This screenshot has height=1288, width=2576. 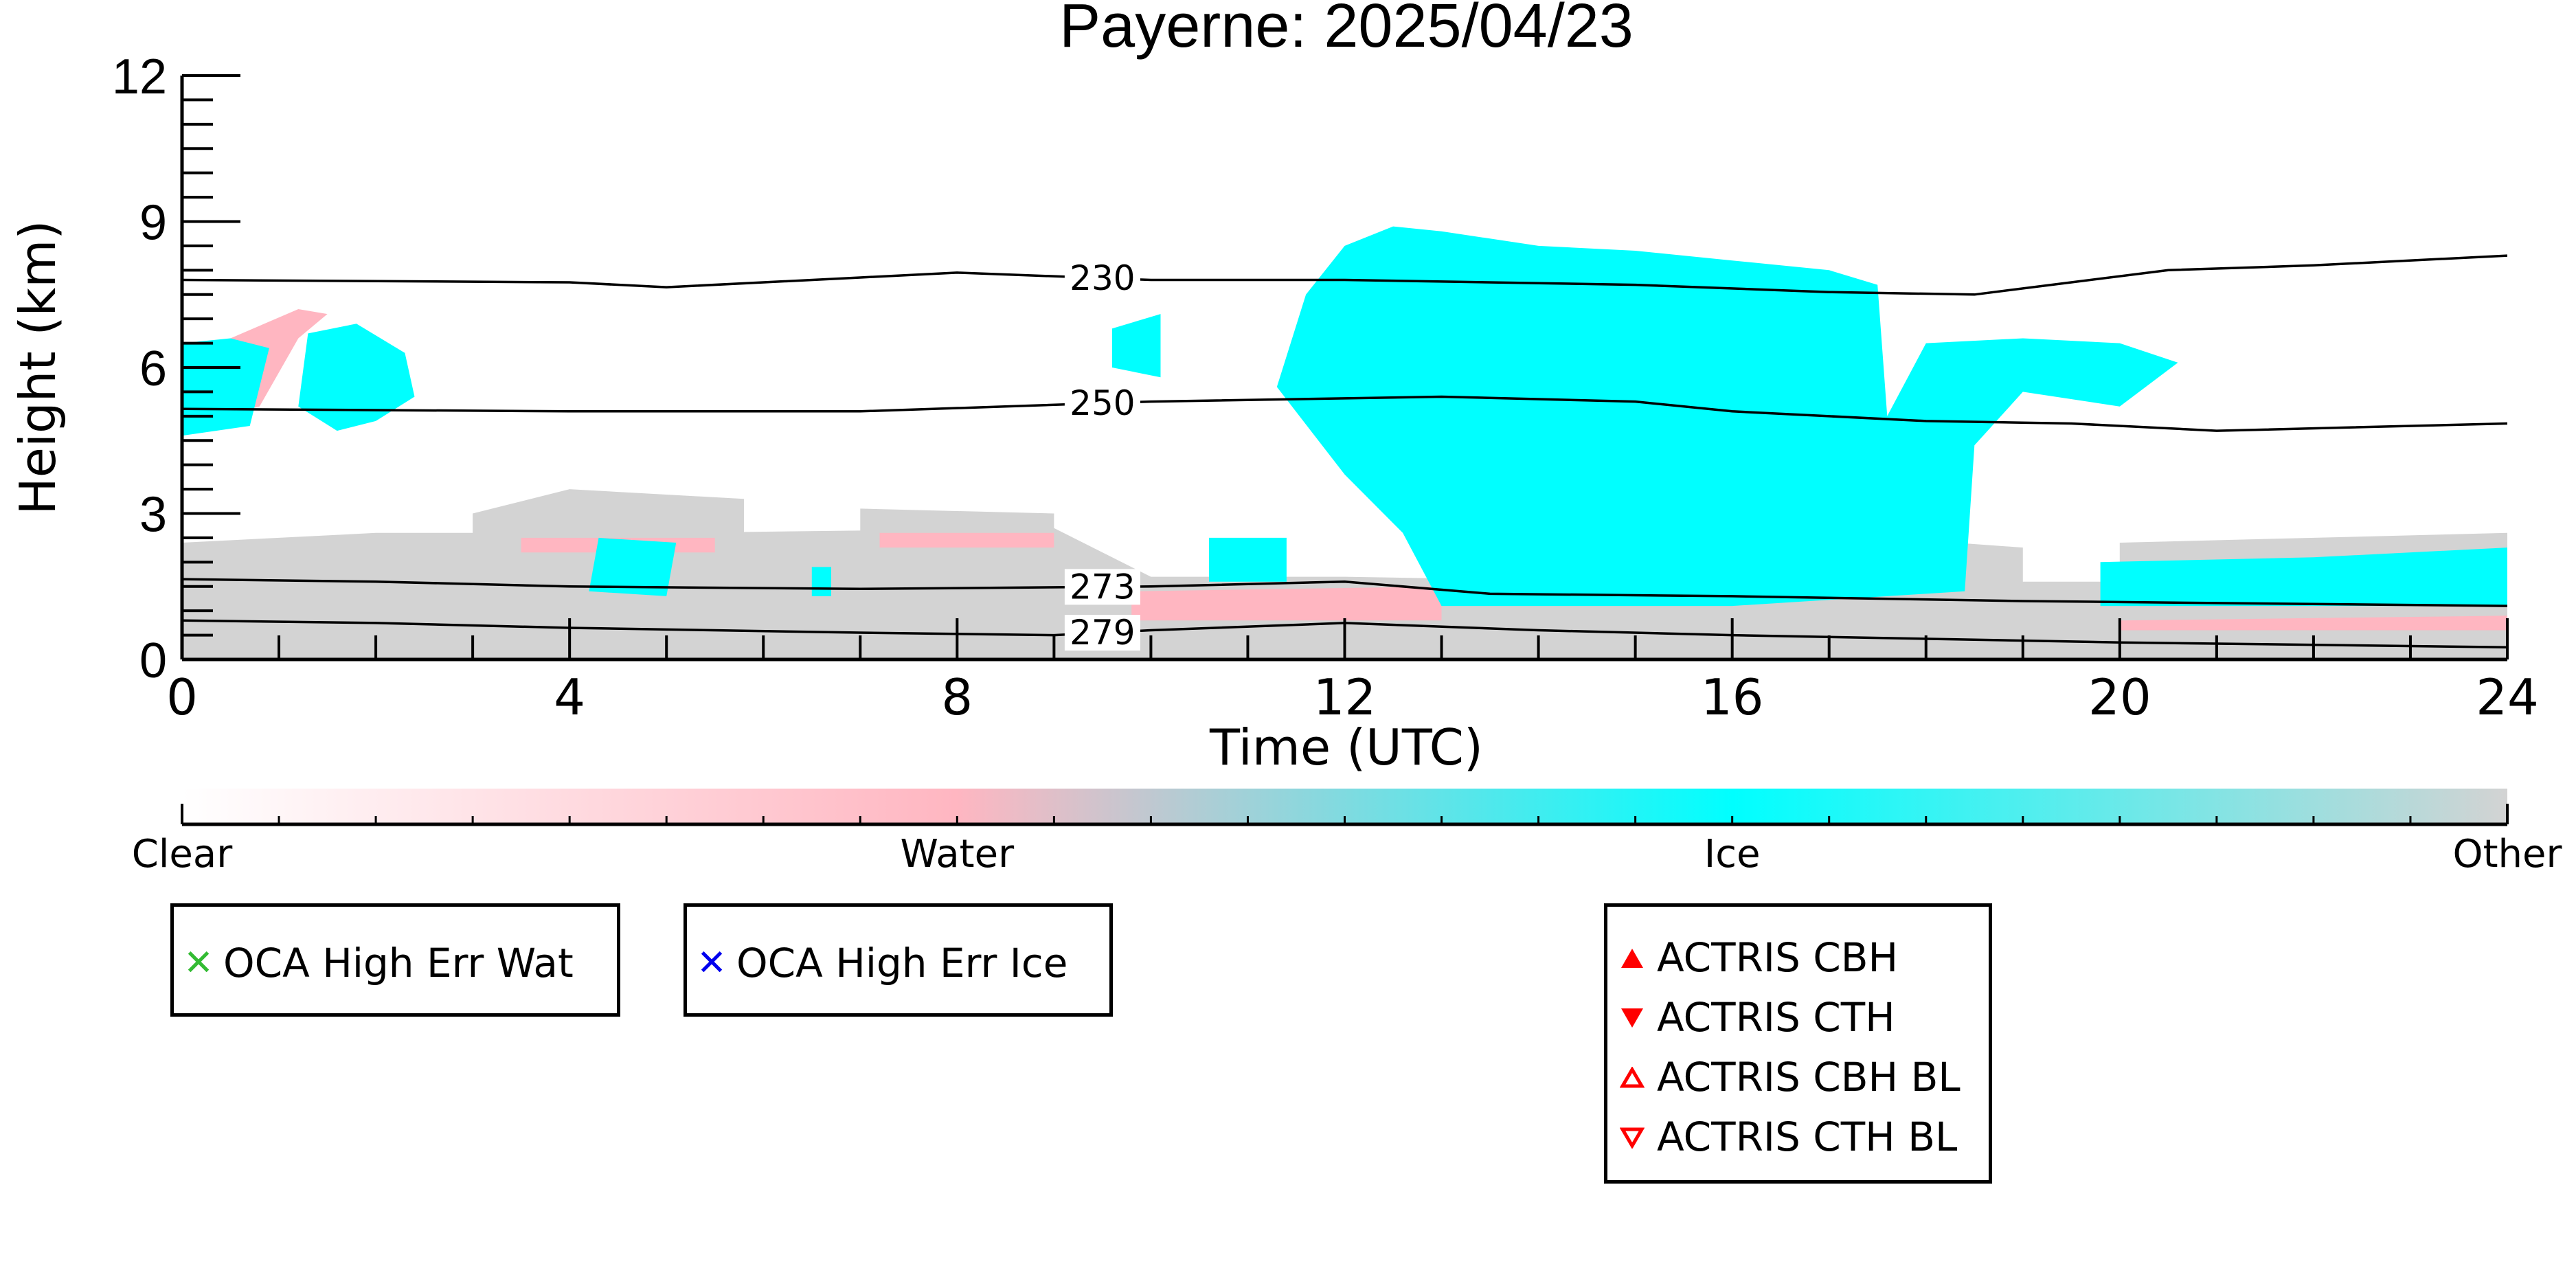 I want to click on triangle-up-open-icon, so click(x=1632, y=1077).